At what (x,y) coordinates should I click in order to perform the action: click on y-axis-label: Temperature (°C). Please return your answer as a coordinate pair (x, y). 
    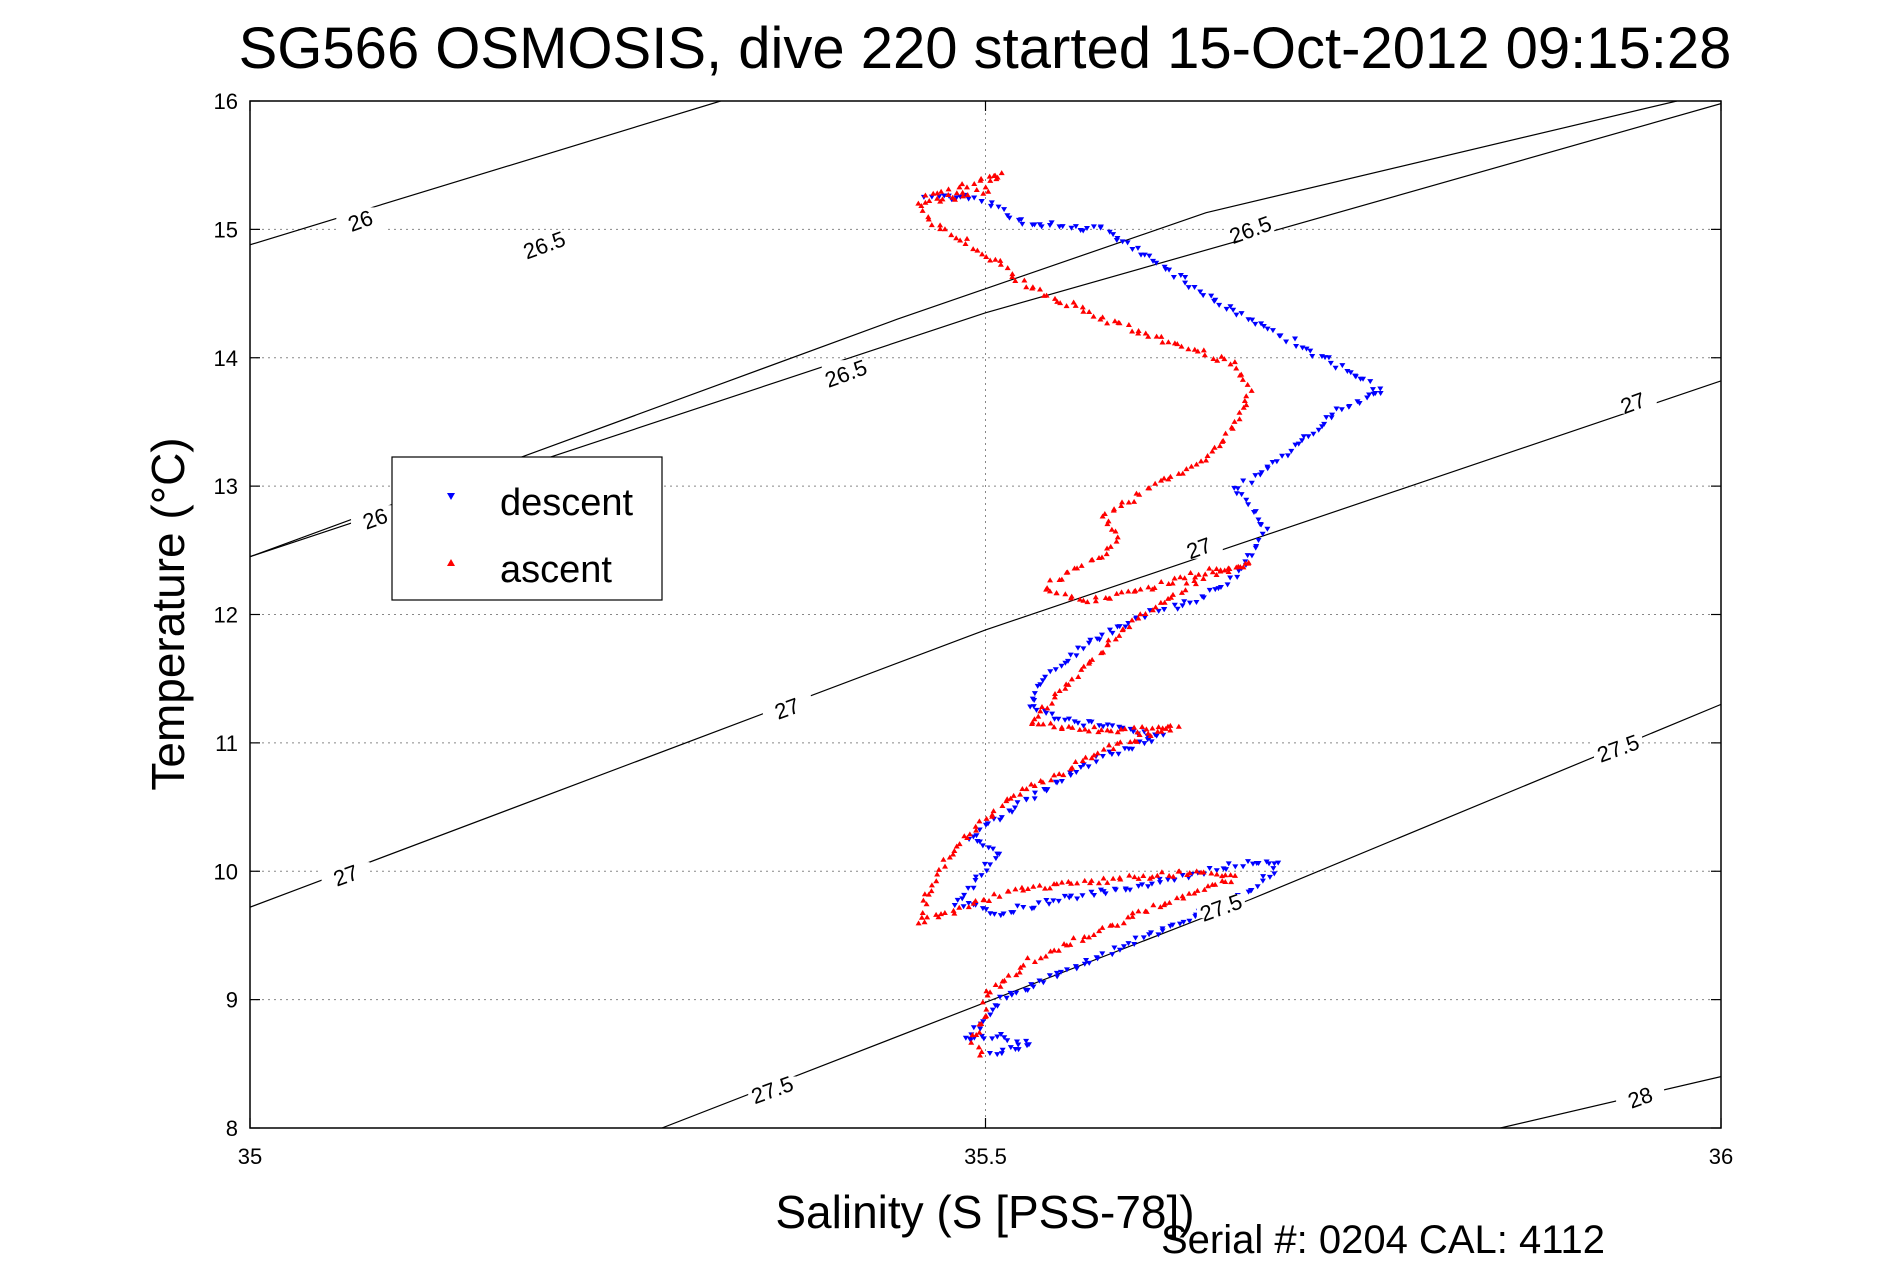
    Looking at the image, I should click on (168, 613).